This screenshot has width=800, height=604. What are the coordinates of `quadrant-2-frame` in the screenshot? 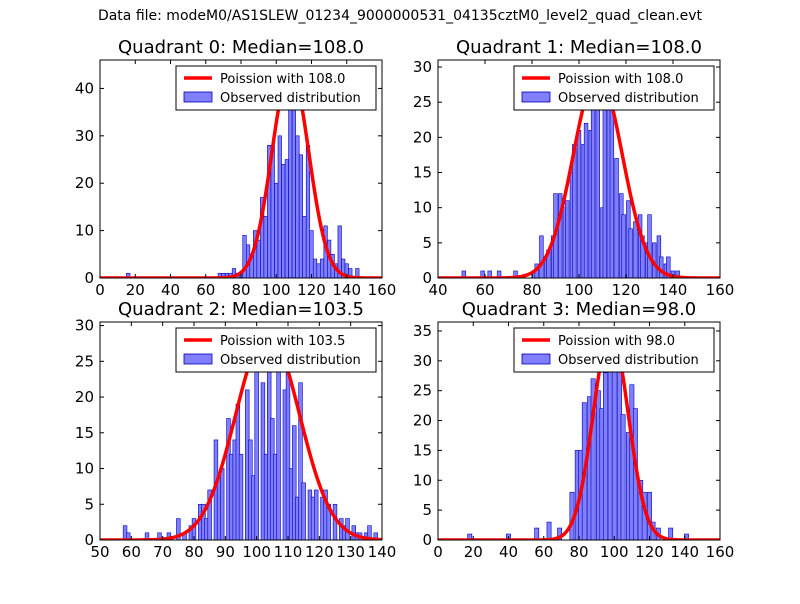 It's located at (241, 431).